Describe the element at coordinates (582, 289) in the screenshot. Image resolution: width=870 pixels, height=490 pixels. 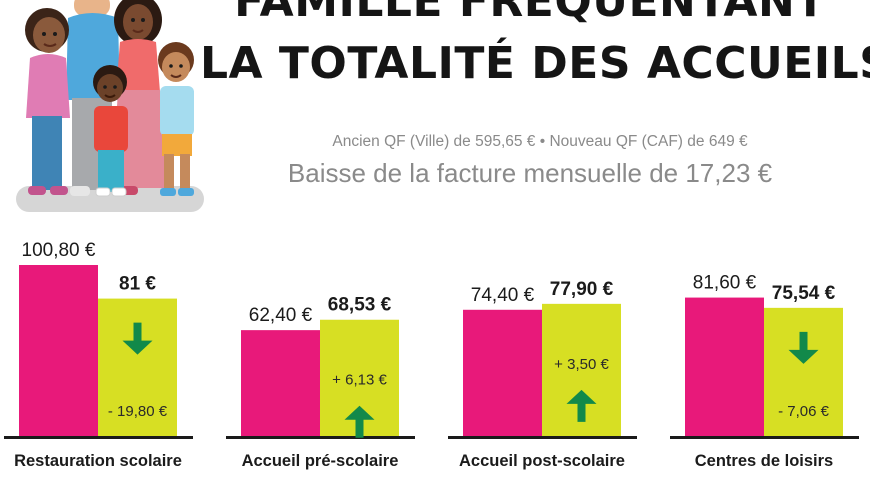
I see `bar-value-label: 77,90 €` at that location.